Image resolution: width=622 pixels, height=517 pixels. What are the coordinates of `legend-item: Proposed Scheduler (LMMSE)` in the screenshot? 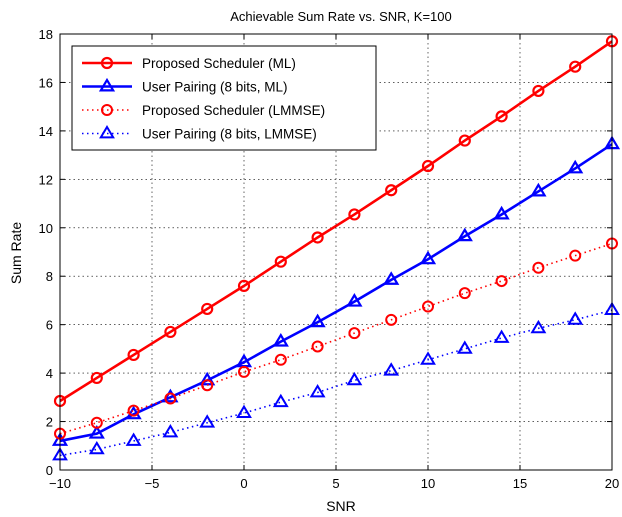 It's located at (203, 110).